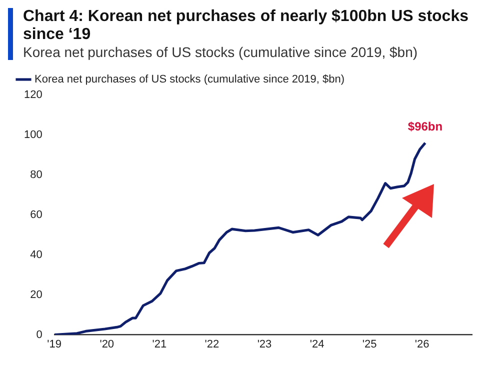 This screenshot has height=374, width=500. Describe the element at coordinates (36, 174) in the screenshot. I see `y-tick-label: 80` at that location.